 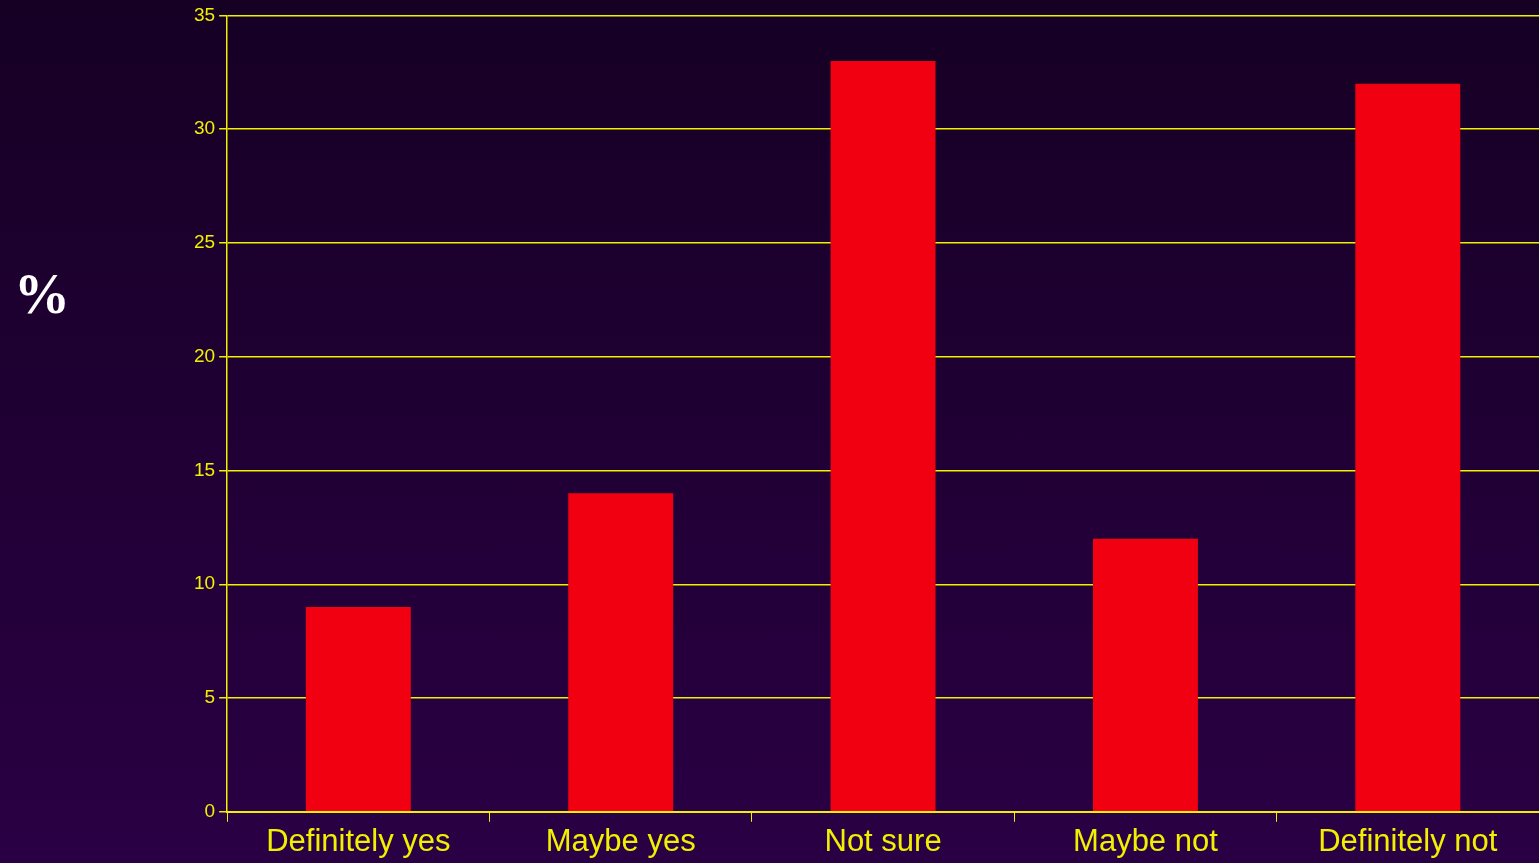 What do you see at coordinates (204, 14) in the screenshot?
I see `y-tick-label: 35` at bounding box center [204, 14].